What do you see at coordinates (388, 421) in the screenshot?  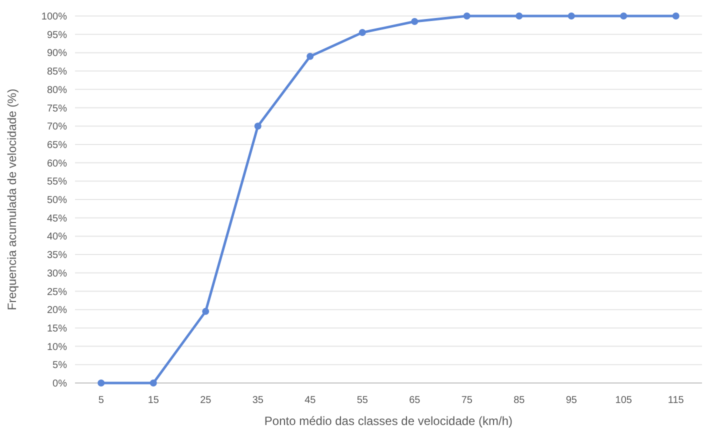 I see `x-axis-title: Ponto médio das classes de velocidade (km/h)` at bounding box center [388, 421].